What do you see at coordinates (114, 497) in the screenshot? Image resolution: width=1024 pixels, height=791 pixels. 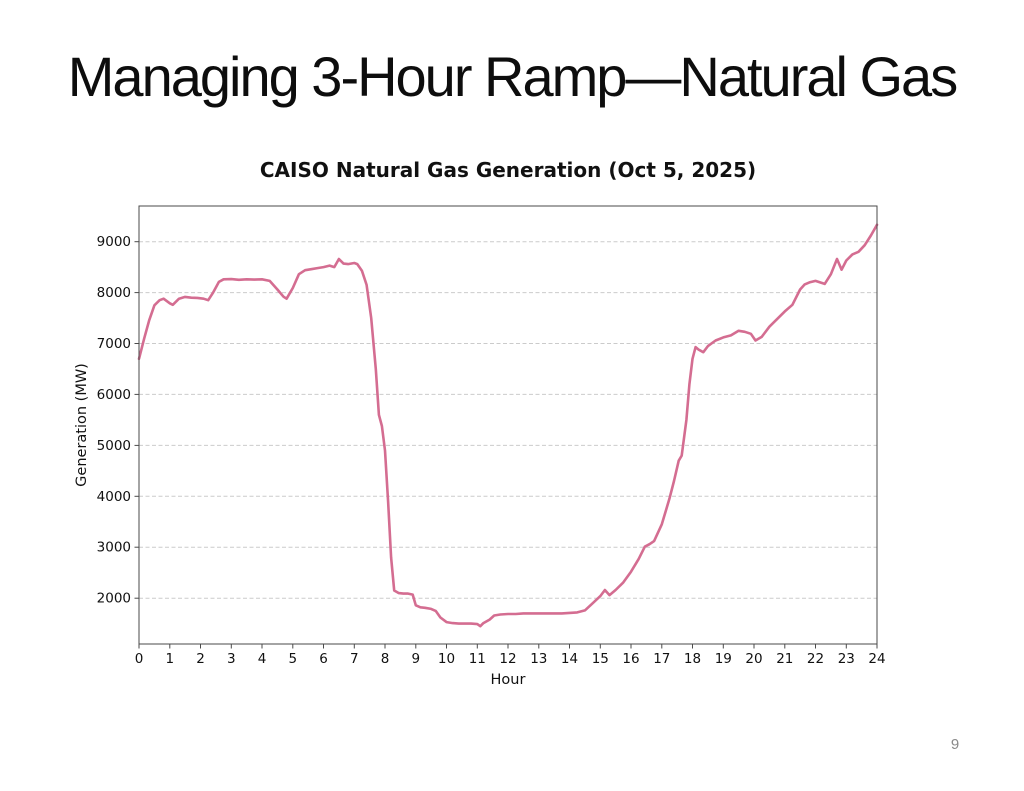 I see `svg-text: 4000` at bounding box center [114, 497].